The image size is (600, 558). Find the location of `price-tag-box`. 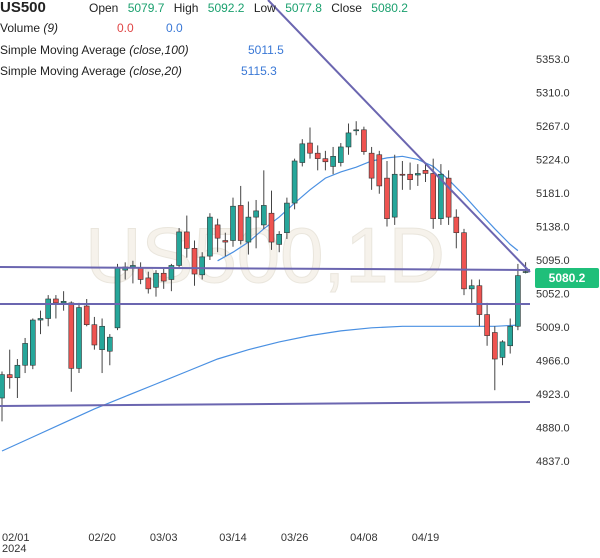

price-tag-box is located at coordinates (567, 278).